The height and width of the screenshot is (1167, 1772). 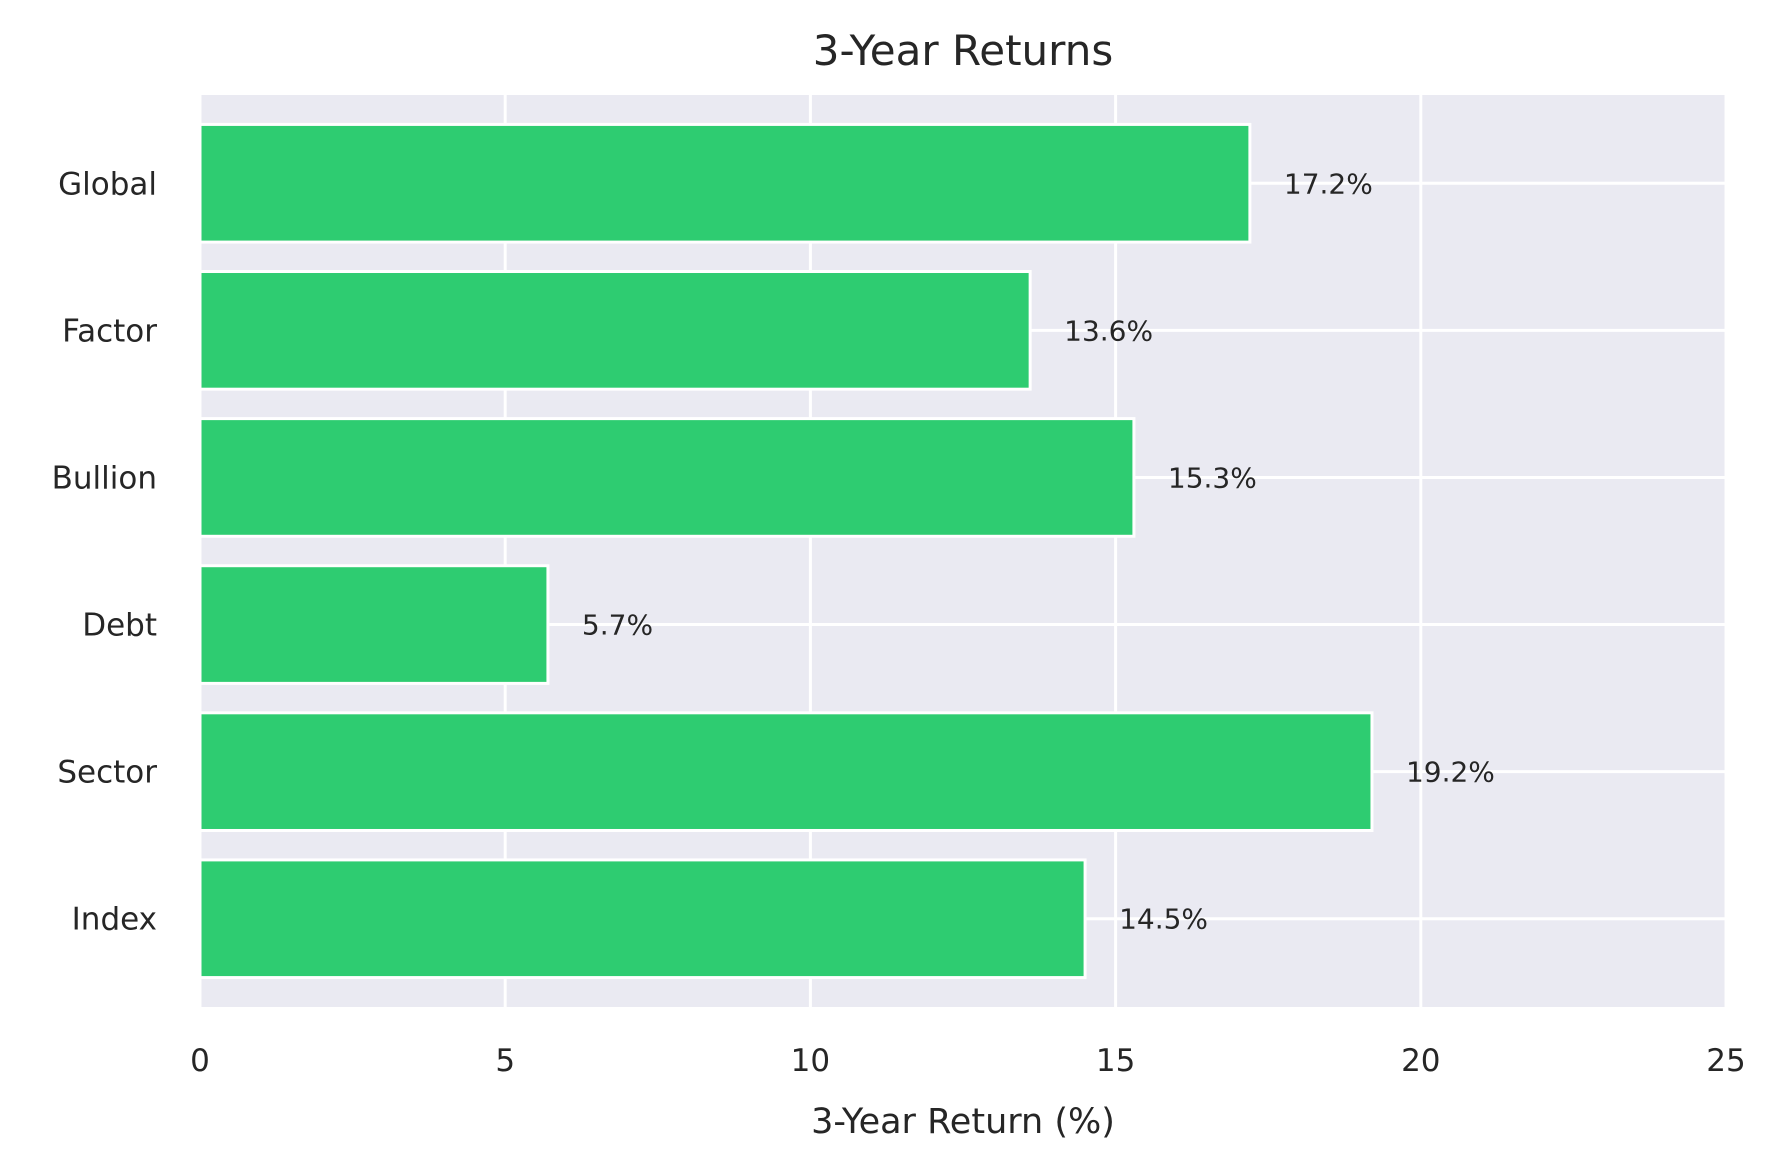 I want to click on bar-index, so click(x=642, y=919).